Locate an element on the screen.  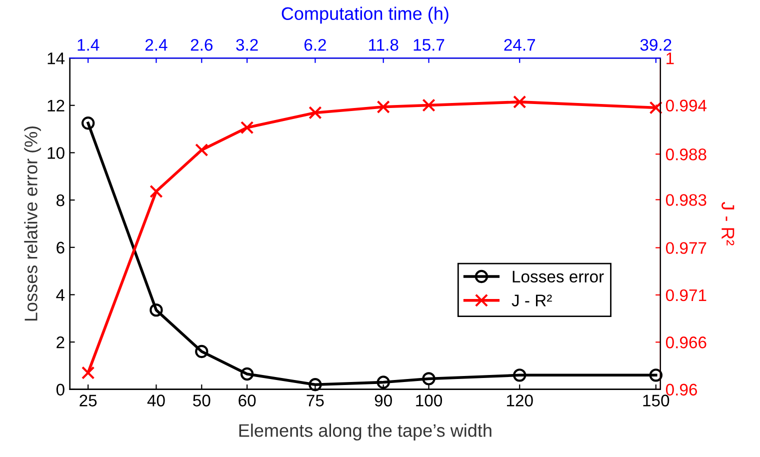
y-tick-label: 6 is located at coordinates (60, 248).